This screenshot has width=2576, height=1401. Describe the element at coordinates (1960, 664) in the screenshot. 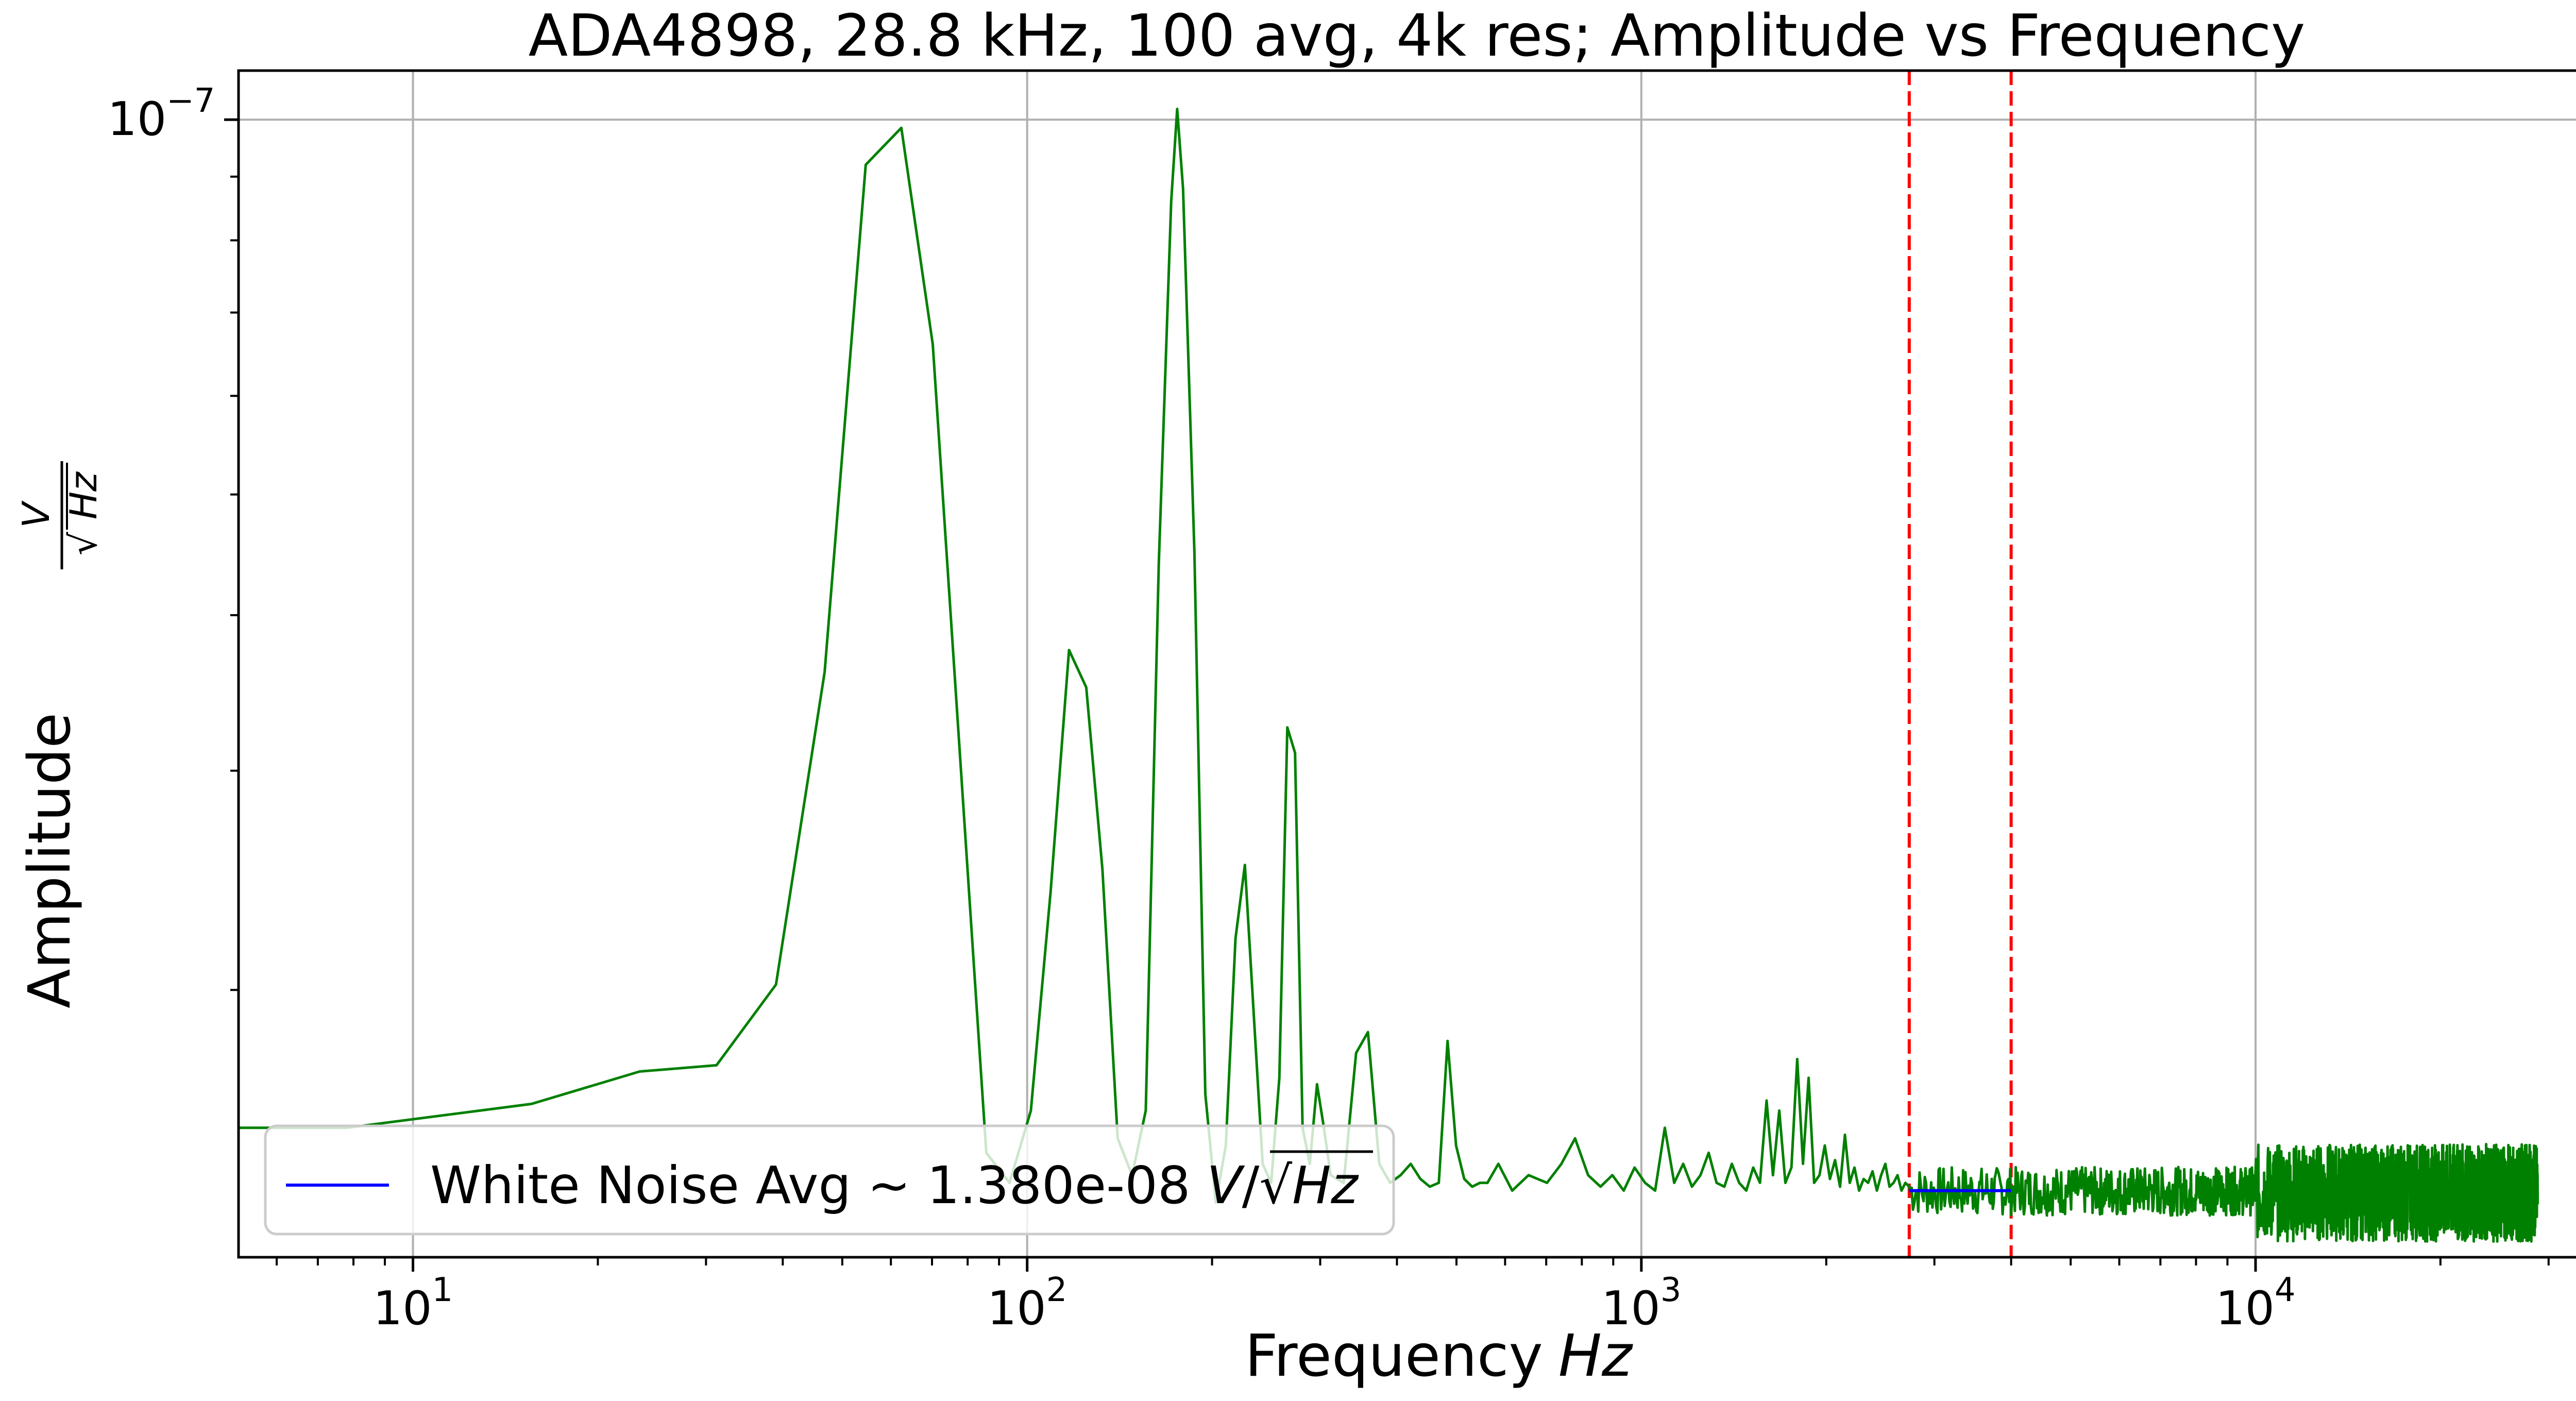

I see `vertical-markers` at that location.